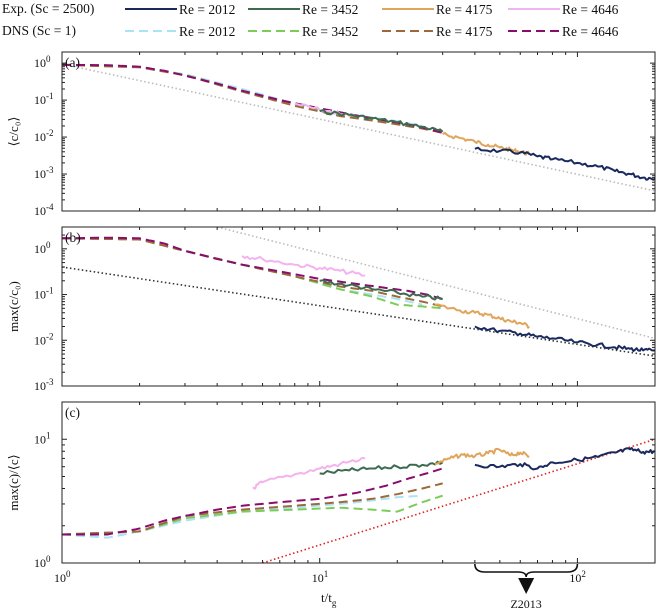 This screenshot has height=615, width=662. Describe the element at coordinates (526, 570) in the screenshot. I see `z2013-brace` at that location.